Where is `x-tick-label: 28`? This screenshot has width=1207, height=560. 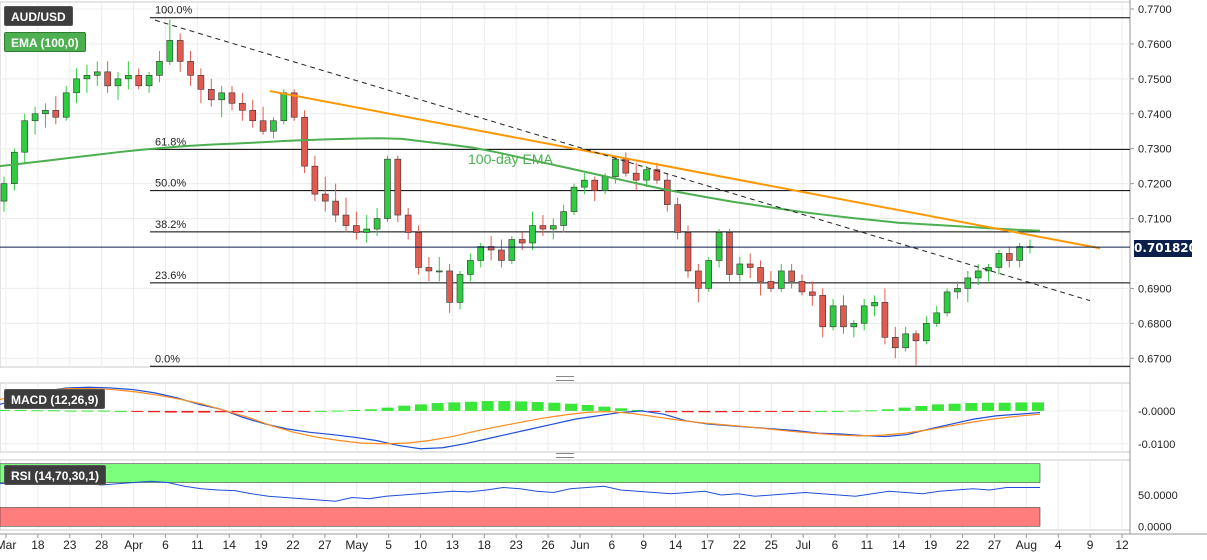 x-tick-label: 28 is located at coordinates (102, 545).